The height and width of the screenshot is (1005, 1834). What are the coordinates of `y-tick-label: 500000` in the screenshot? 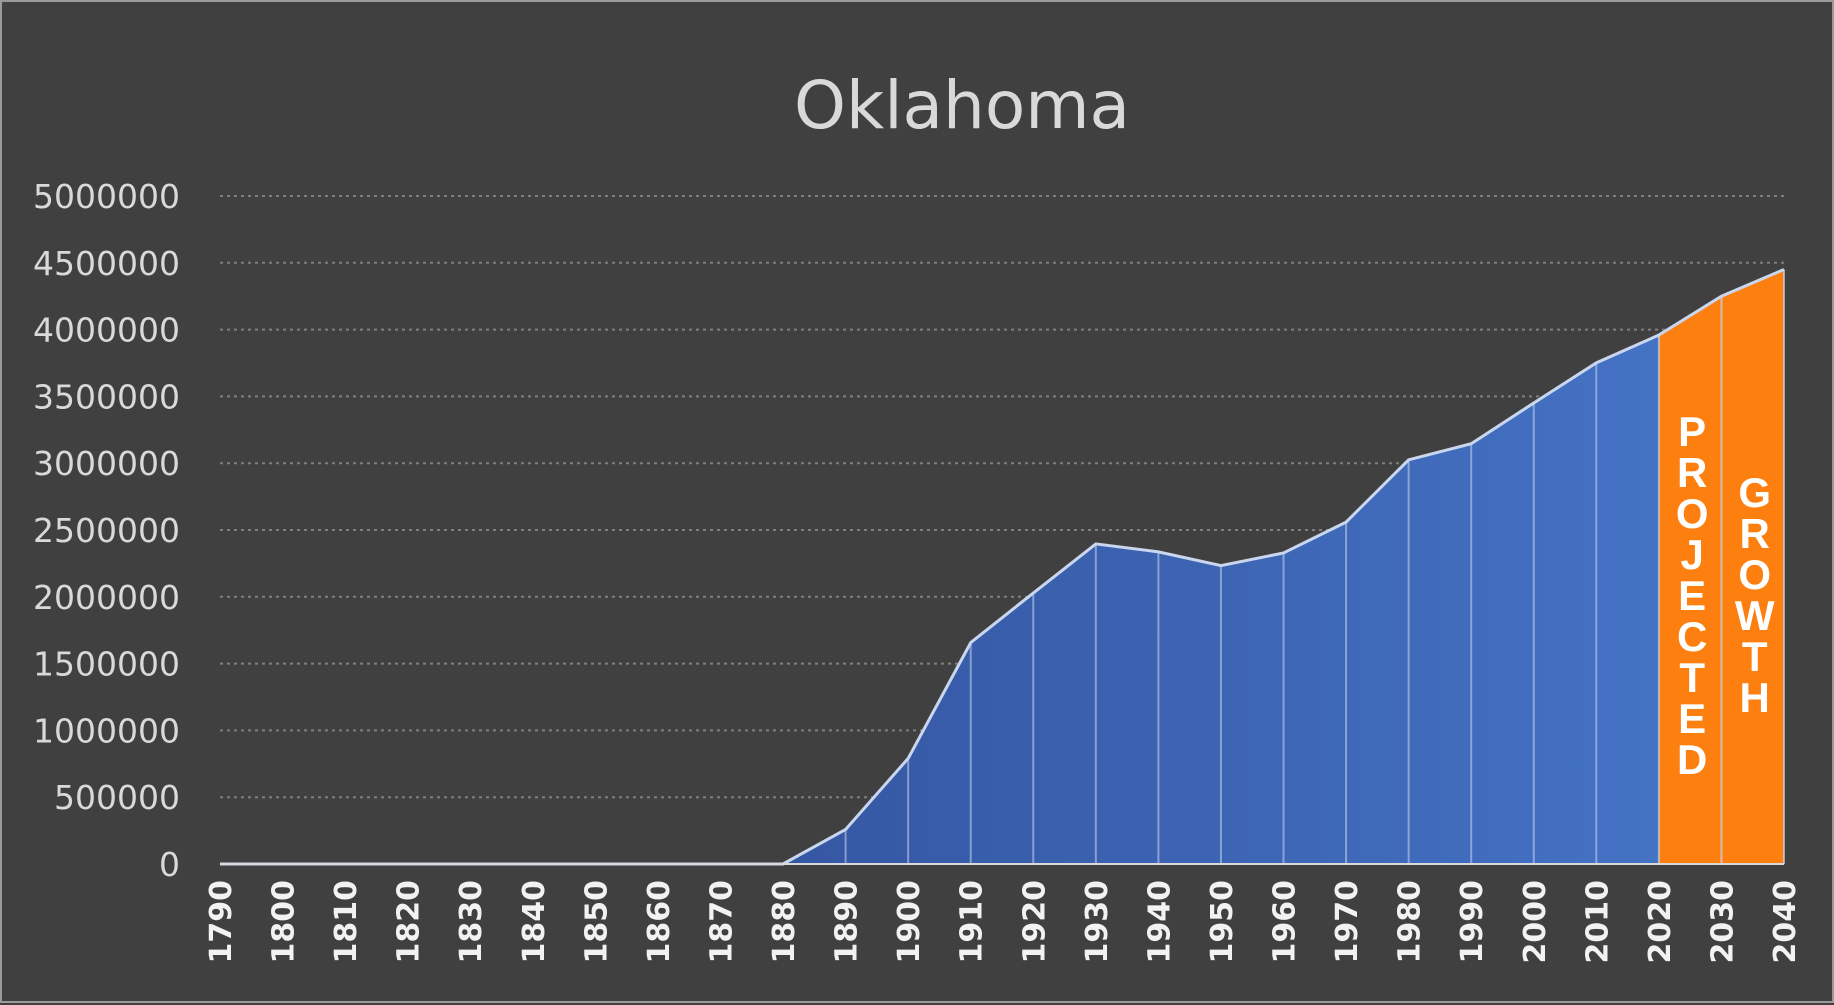 It's located at (117, 797).